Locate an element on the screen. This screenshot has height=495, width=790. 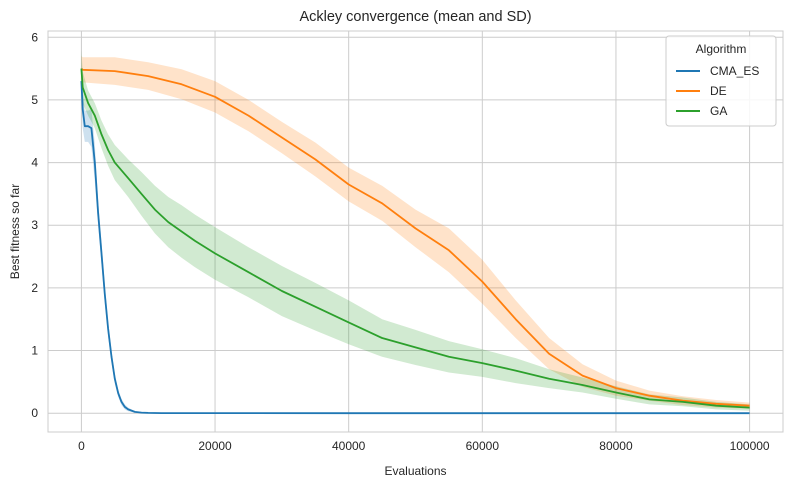
x-tick-label: 20000 is located at coordinates (215, 446).